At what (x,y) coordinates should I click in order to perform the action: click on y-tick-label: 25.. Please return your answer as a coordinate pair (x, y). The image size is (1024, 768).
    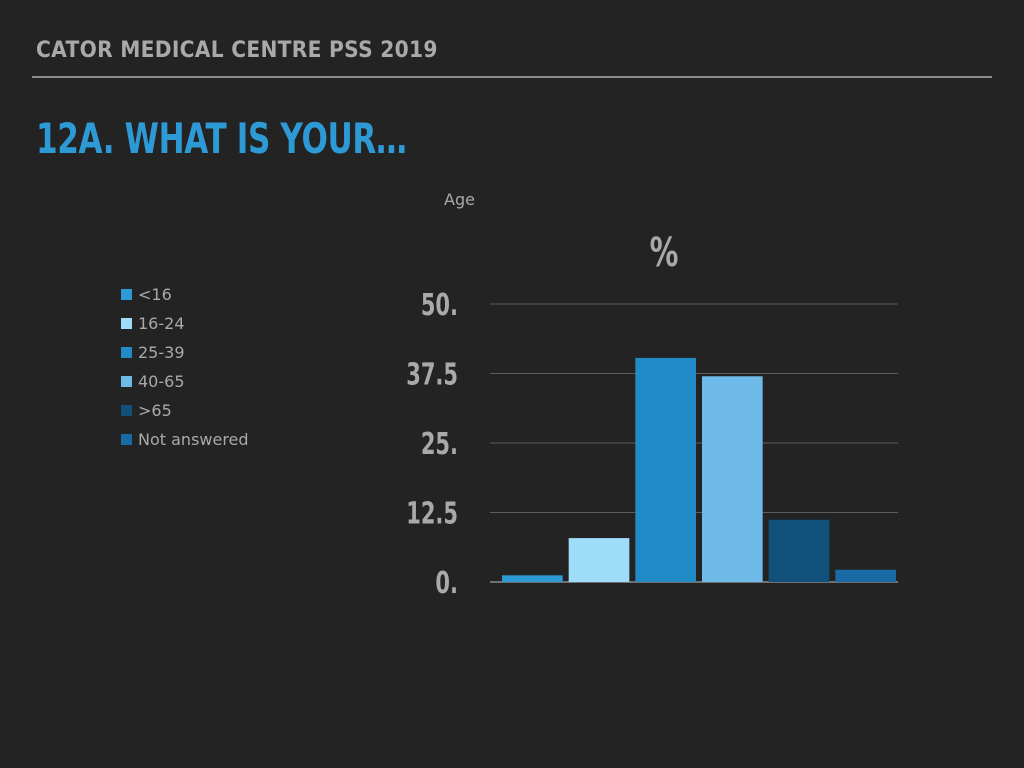
    Looking at the image, I should click on (439, 444).